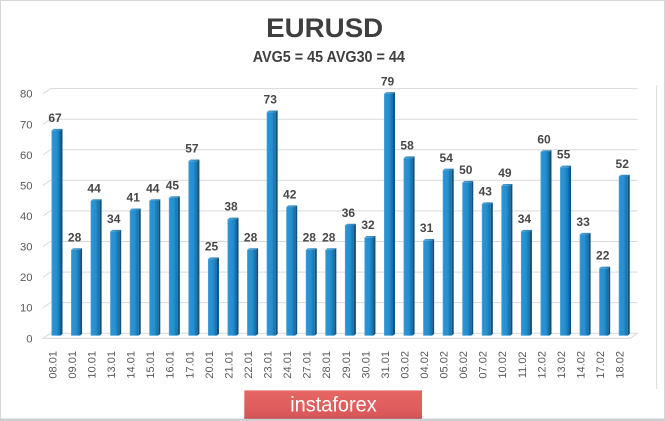 The image size is (665, 421). I want to click on svg-text: 25, so click(212, 247).